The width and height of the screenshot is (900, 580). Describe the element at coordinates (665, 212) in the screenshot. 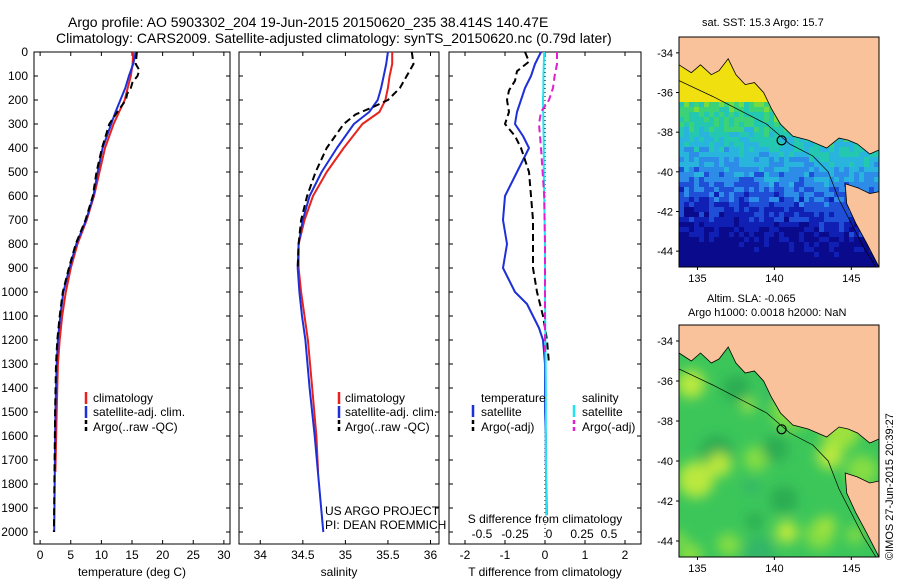

I see `map-y-tick-label: -42` at that location.